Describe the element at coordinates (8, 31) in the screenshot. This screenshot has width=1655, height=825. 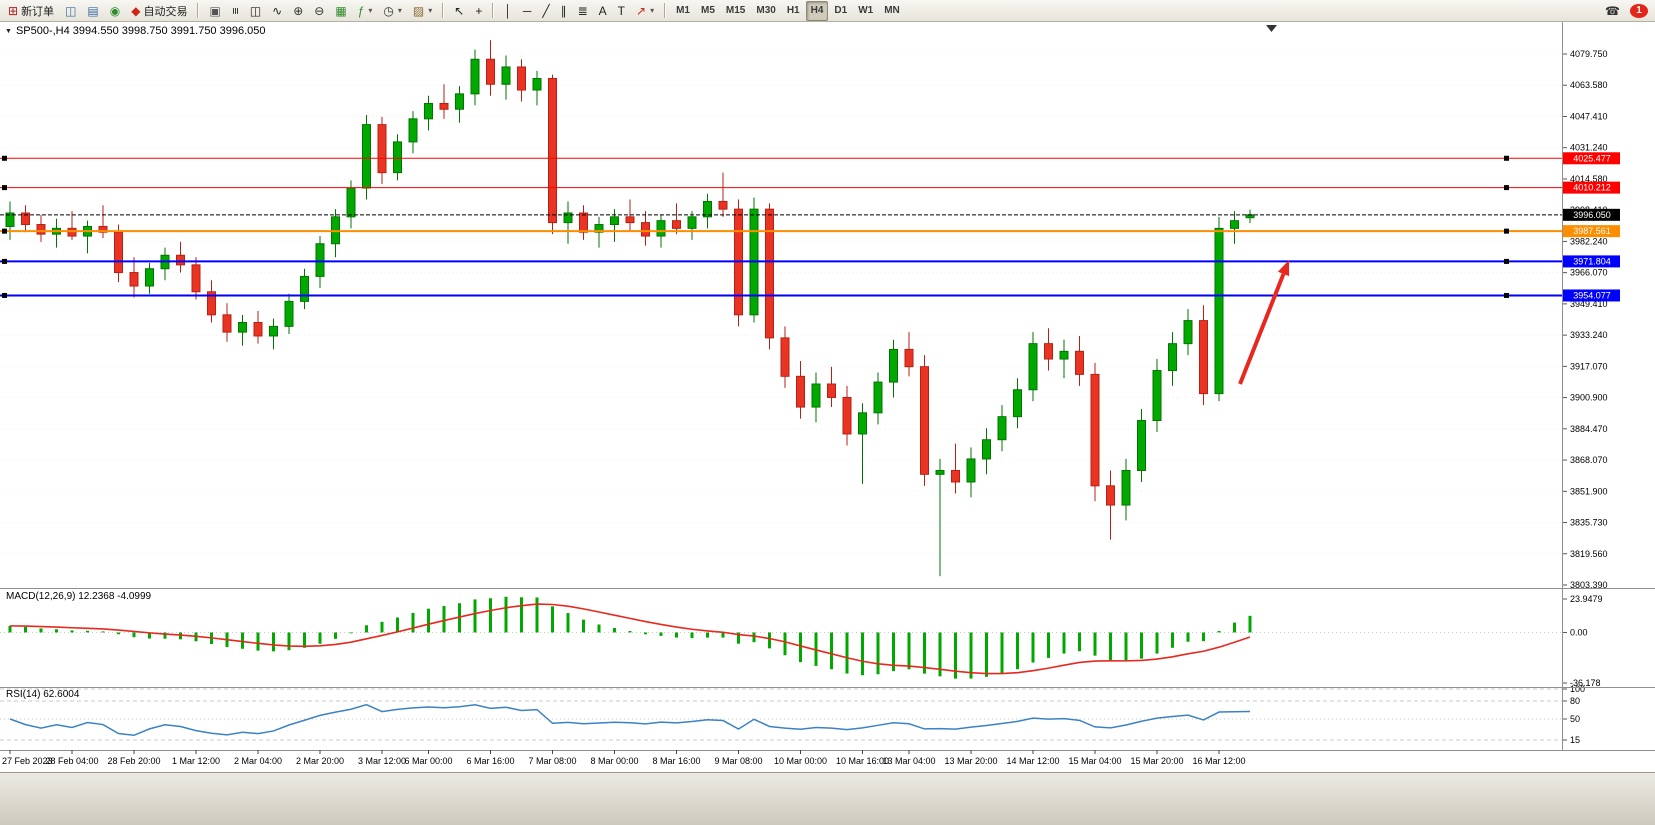
I see `symbol-dropdown-icon: ▼` at that location.